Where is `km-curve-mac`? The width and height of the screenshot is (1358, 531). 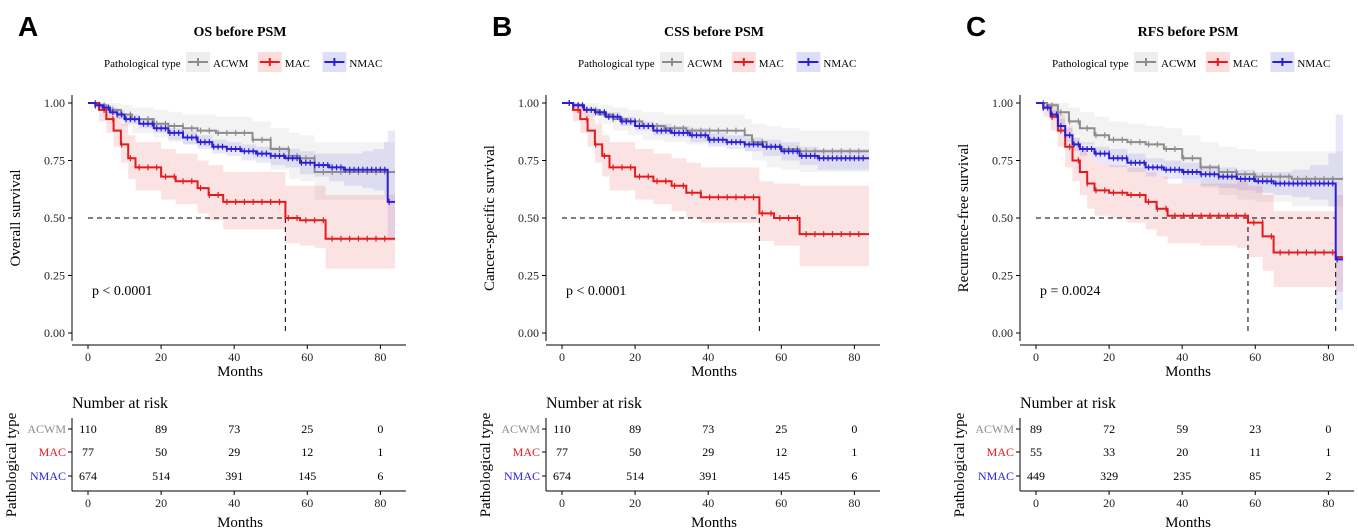 km-curve-mac is located at coordinates (1189, 180).